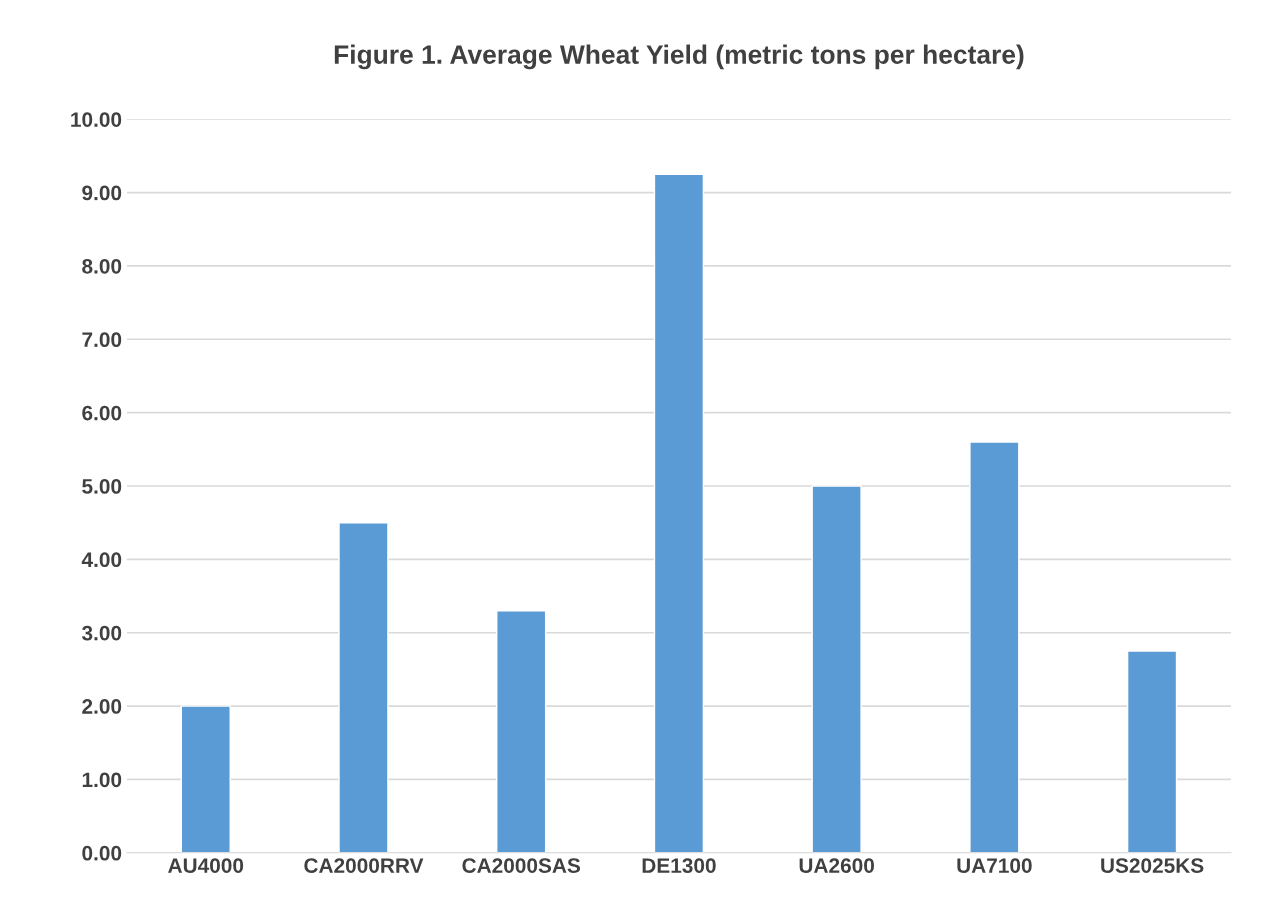  I want to click on y-tick-label: 4.00, so click(101, 560).